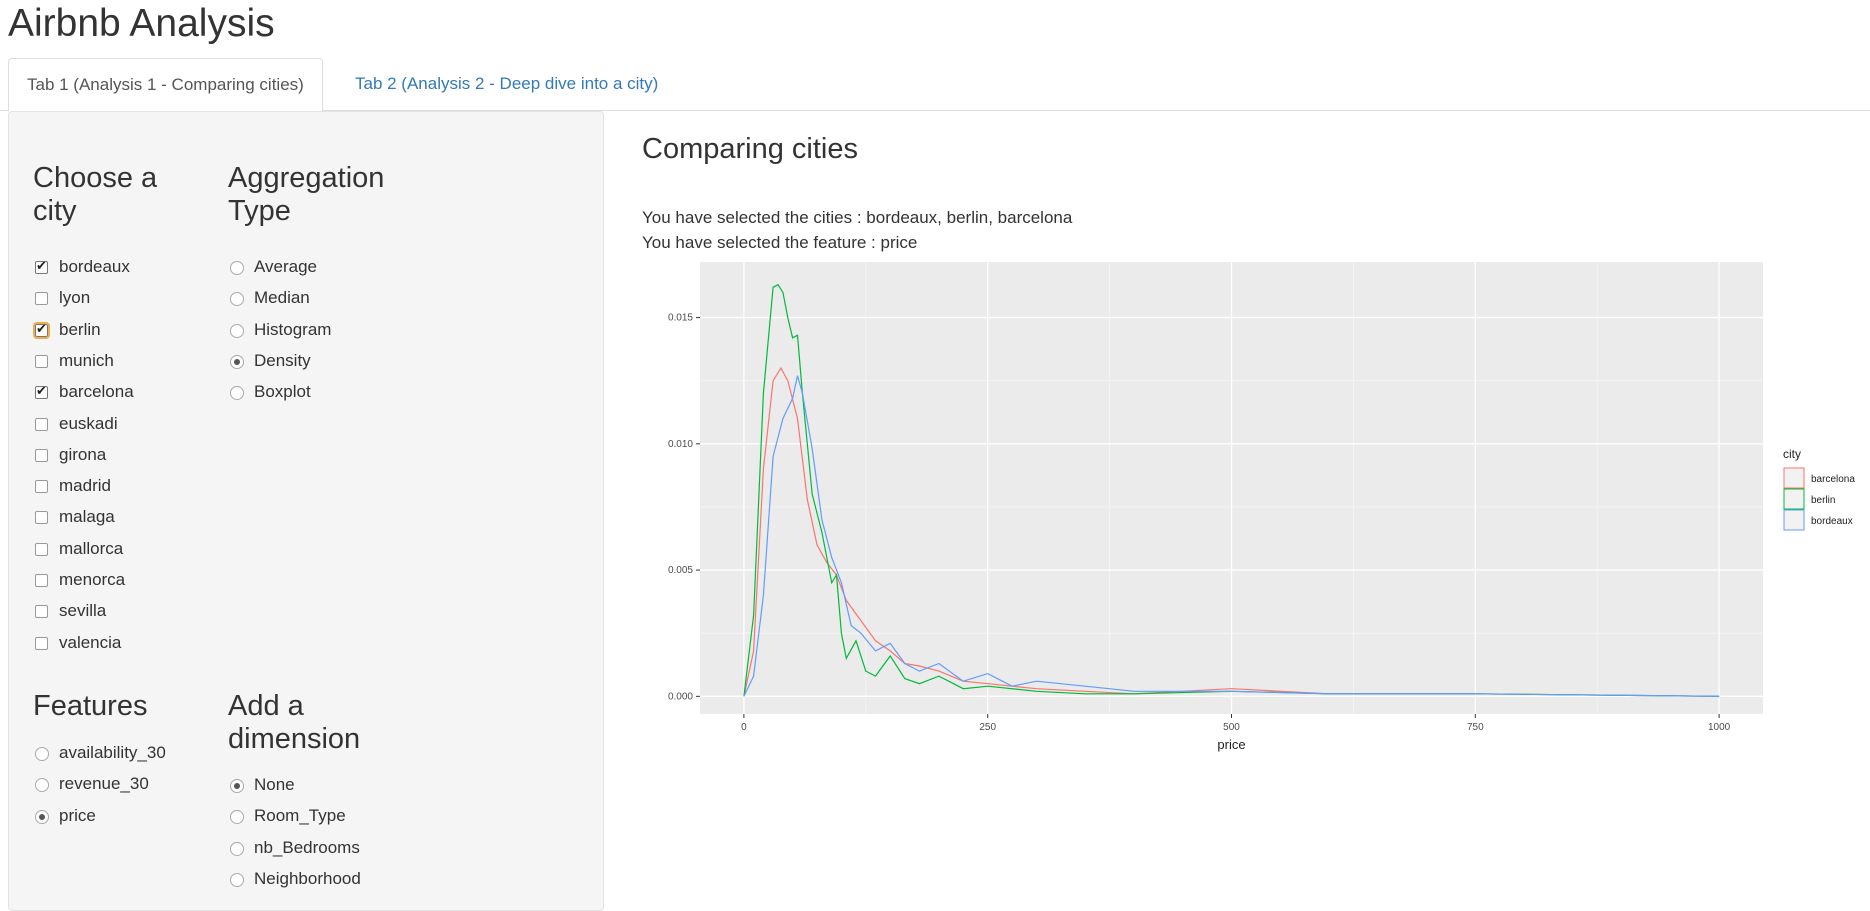 Image resolution: width=1870 pixels, height=911 pixels. What do you see at coordinates (1794, 499) in the screenshot?
I see `legend-key-berlin` at bounding box center [1794, 499].